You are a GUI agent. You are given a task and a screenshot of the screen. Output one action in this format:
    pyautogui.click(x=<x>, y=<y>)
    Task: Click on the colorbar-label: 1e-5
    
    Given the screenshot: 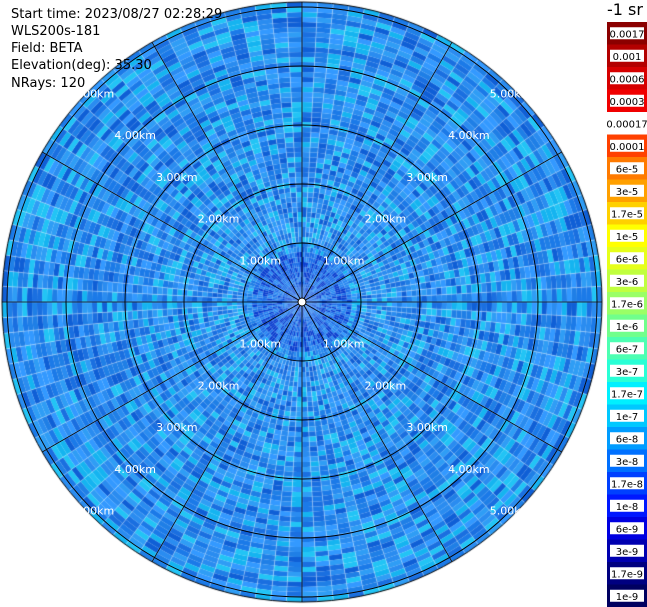 What is the action you would take?
    pyautogui.click(x=627, y=237)
    